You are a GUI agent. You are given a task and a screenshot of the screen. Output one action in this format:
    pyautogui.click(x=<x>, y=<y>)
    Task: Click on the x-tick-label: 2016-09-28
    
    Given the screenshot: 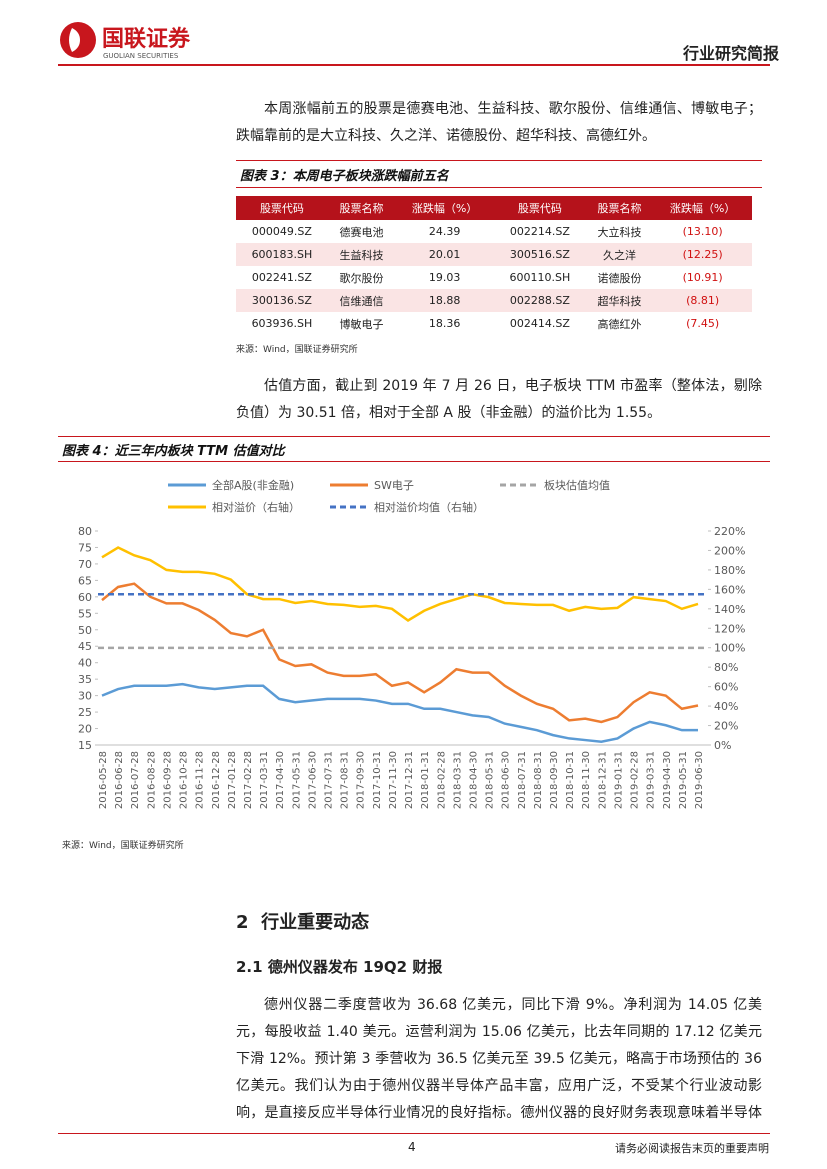 What is the action you would take?
    pyautogui.click(x=167, y=780)
    